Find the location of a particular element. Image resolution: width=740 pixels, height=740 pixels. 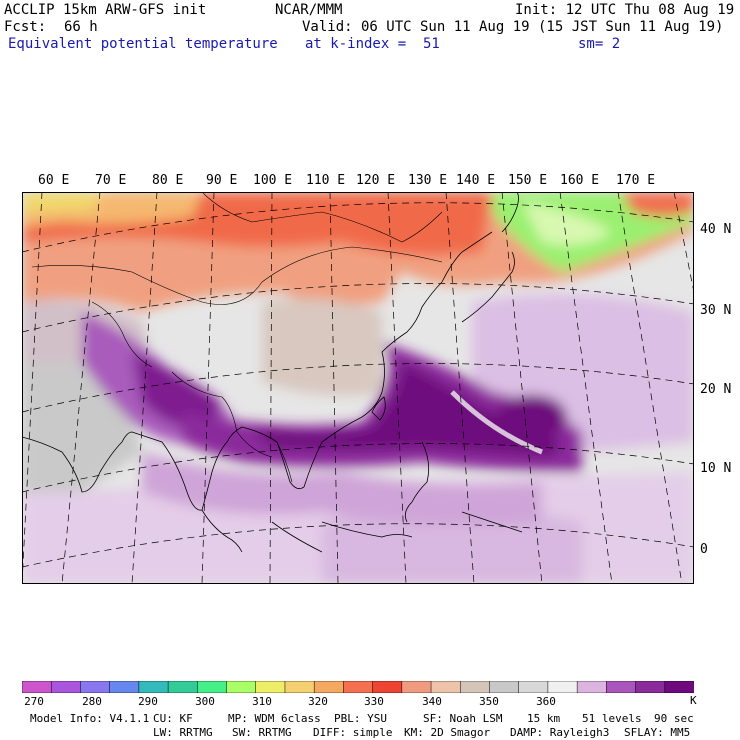

lat-label: 20 N is located at coordinates (716, 389).